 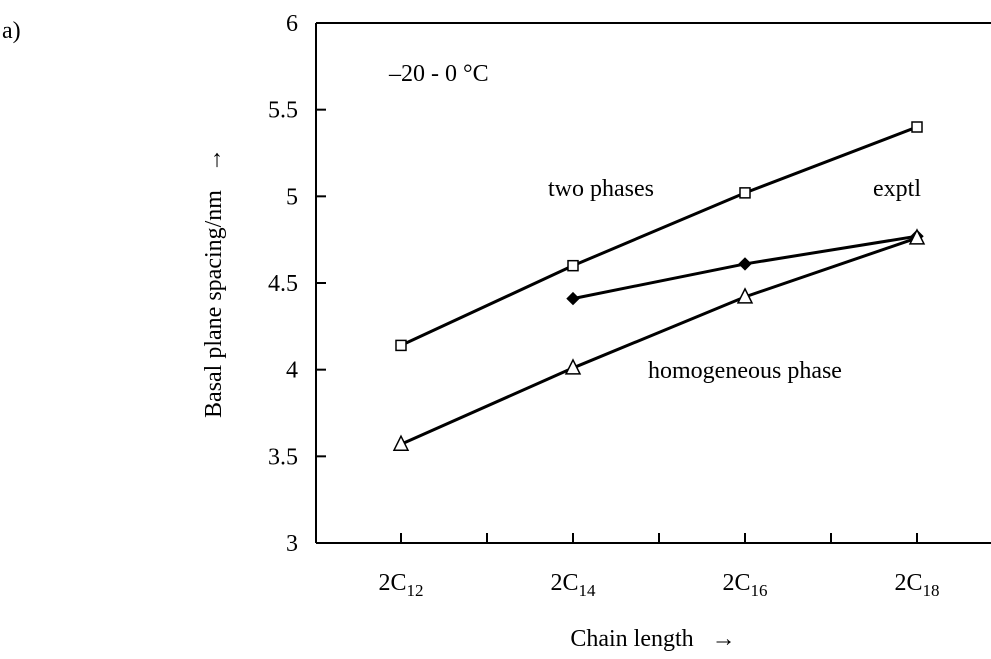 What do you see at coordinates (631, 639) in the screenshot?
I see `x-axis-label: Chain length` at bounding box center [631, 639].